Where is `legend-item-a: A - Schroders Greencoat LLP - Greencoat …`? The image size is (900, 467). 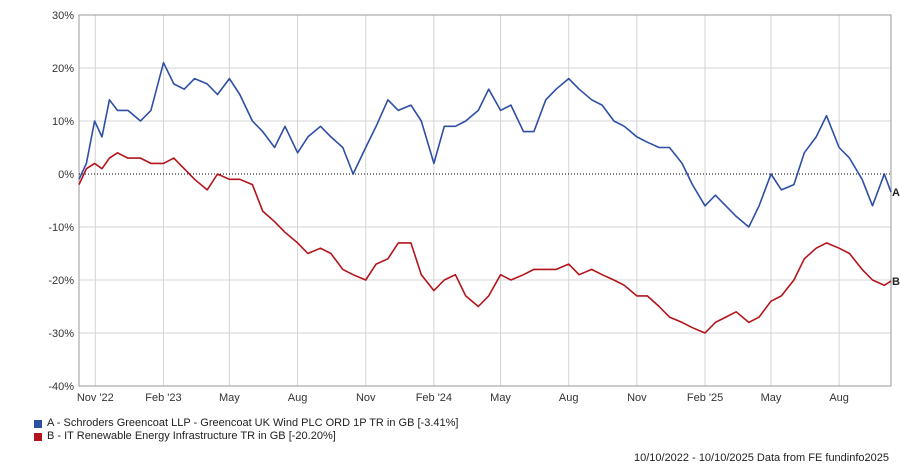
legend-item-a: A - Schroders Greencoat LLP - Greencoat … is located at coordinates (246, 423).